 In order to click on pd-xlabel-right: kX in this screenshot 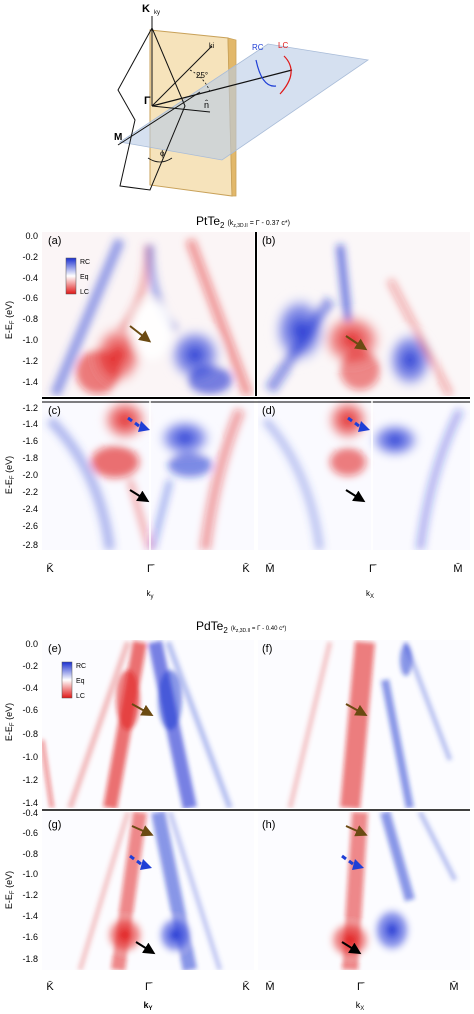, I will do `click(360, 1006)`.